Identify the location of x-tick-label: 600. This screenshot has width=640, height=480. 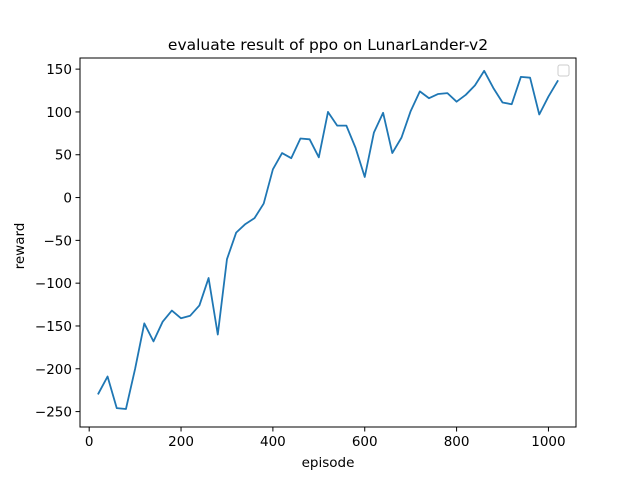
(365, 442).